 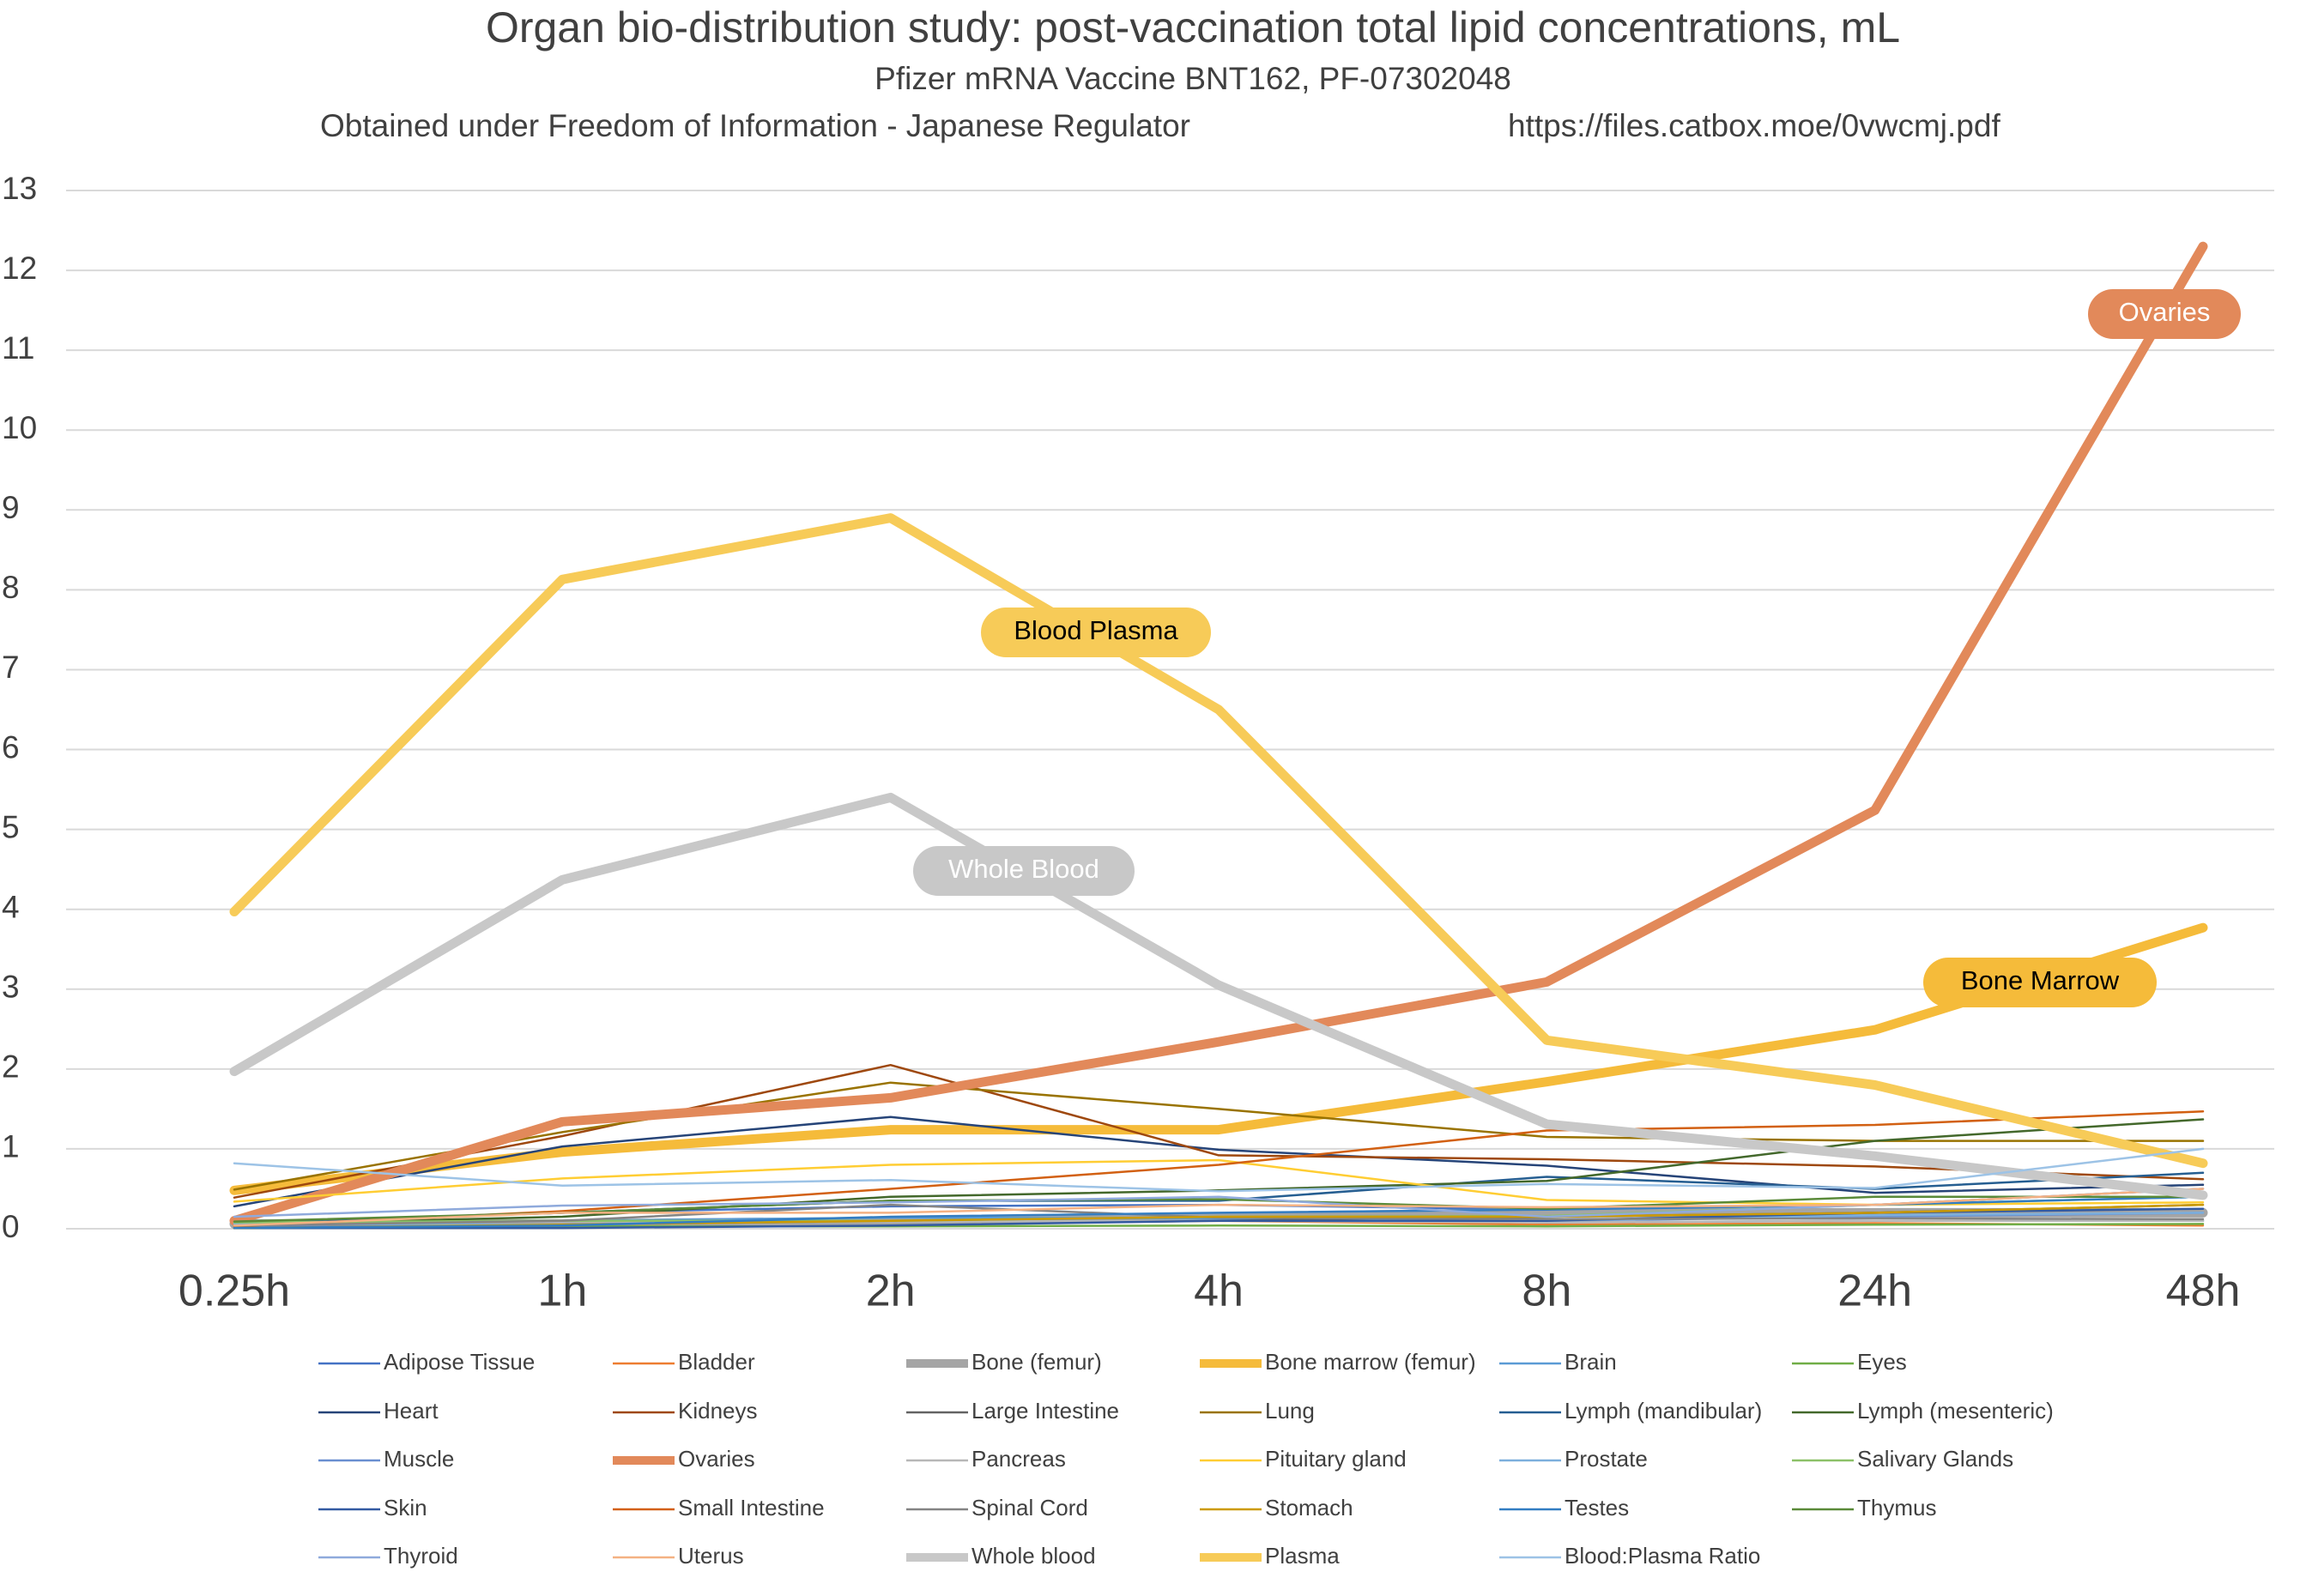 I want to click on legend-label: Heart, so click(x=411, y=1411).